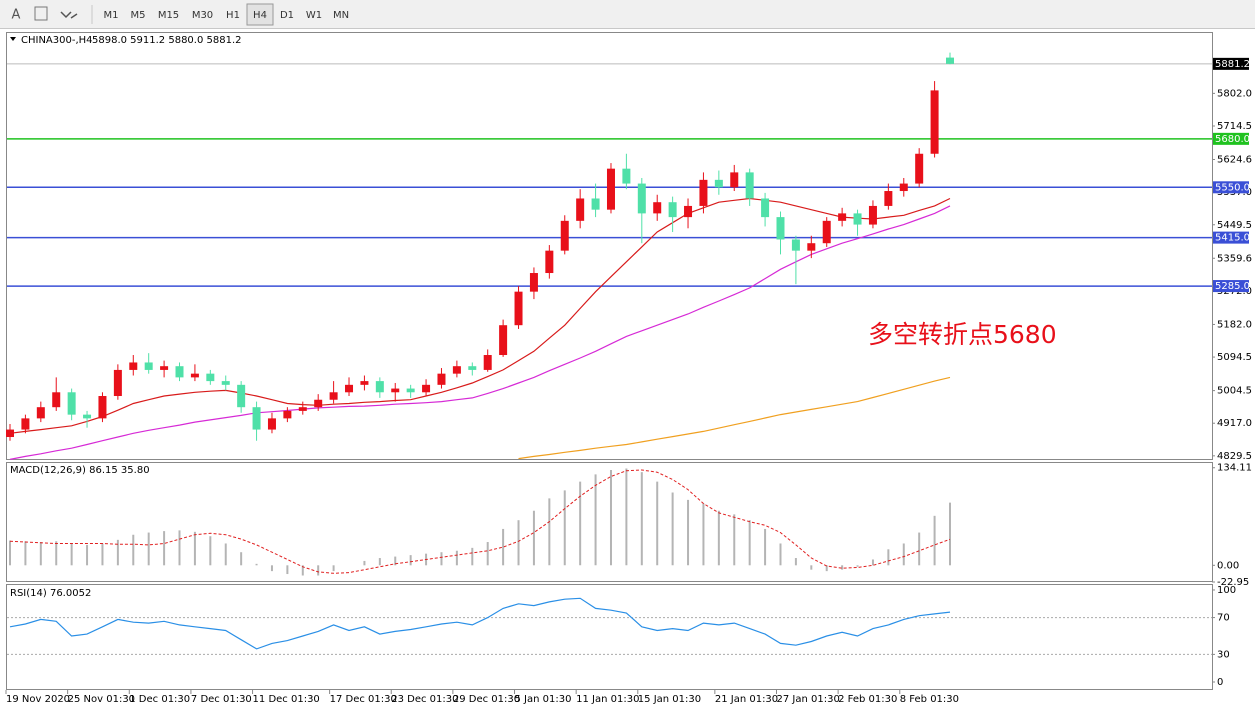 Image resolution: width=1255 pixels, height=715 pixels. What do you see at coordinates (1234, 391) in the screenshot?
I see `y-tick-label: 5004.5` at bounding box center [1234, 391].